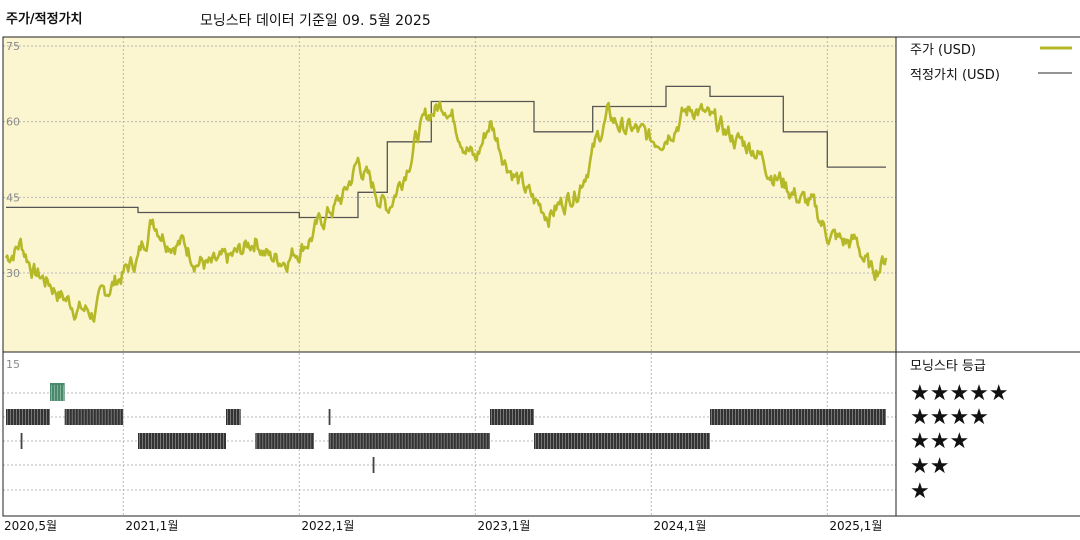  What do you see at coordinates (446, 428) in the screenshot?
I see `rating-marks` at bounding box center [446, 428].